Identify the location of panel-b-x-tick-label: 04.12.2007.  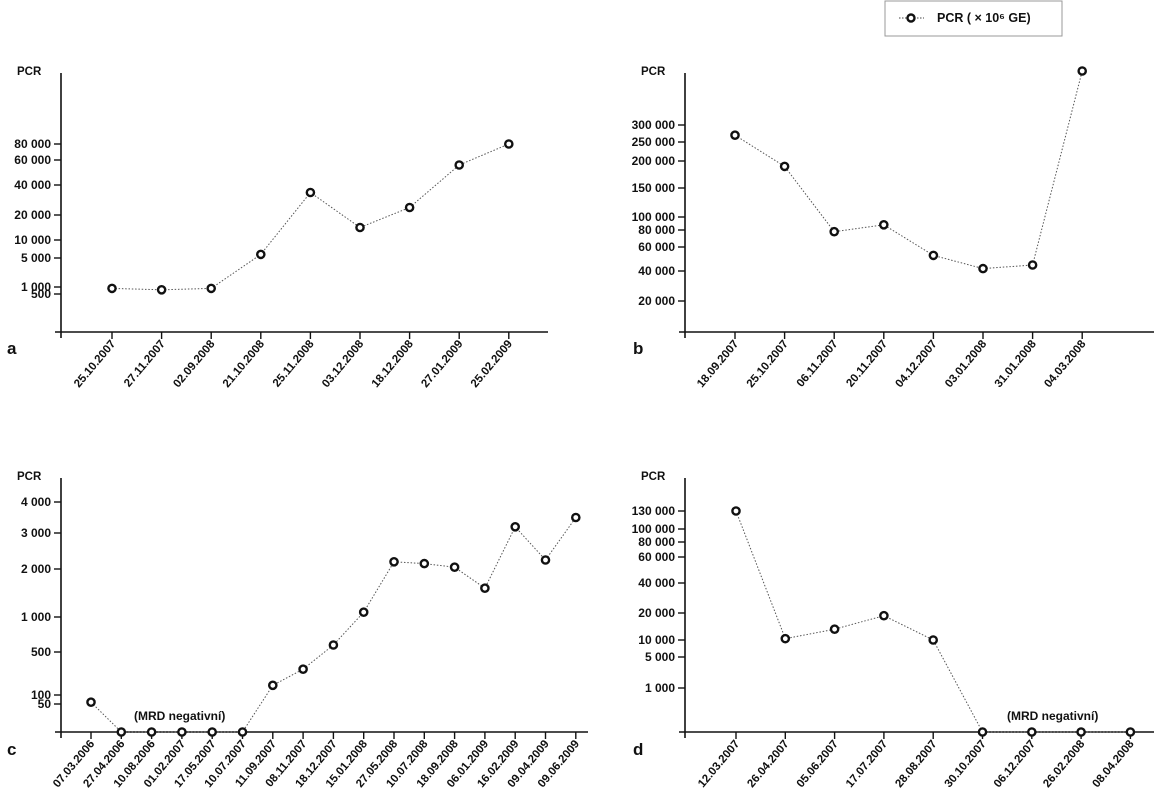
(917, 364).